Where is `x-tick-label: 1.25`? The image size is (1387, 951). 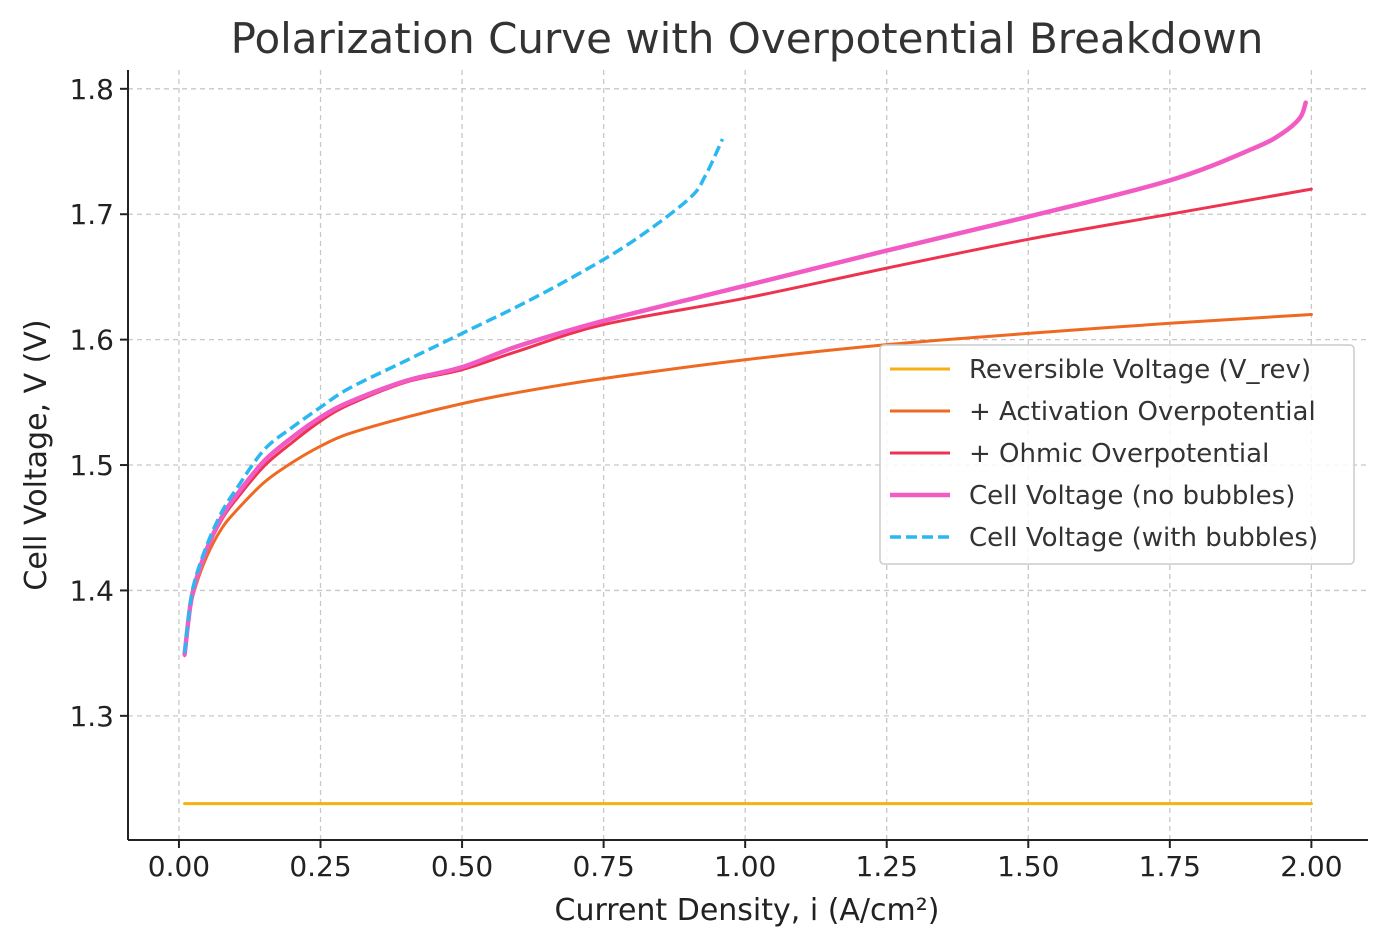
x-tick-label: 1.25 is located at coordinates (887, 866).